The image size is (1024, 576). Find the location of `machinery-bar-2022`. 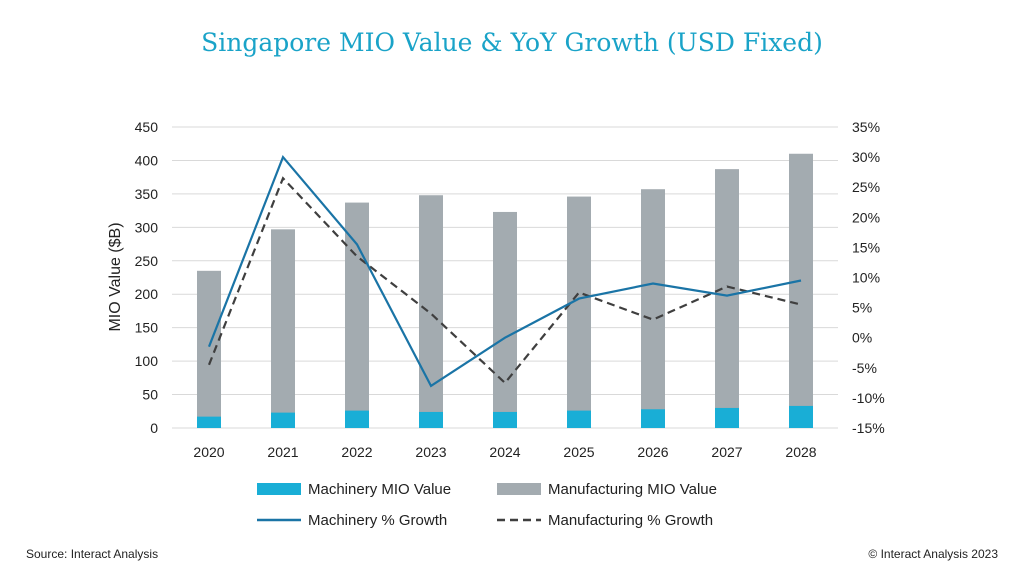

machinery-bar-2022 is located at coordinates (357, 419).